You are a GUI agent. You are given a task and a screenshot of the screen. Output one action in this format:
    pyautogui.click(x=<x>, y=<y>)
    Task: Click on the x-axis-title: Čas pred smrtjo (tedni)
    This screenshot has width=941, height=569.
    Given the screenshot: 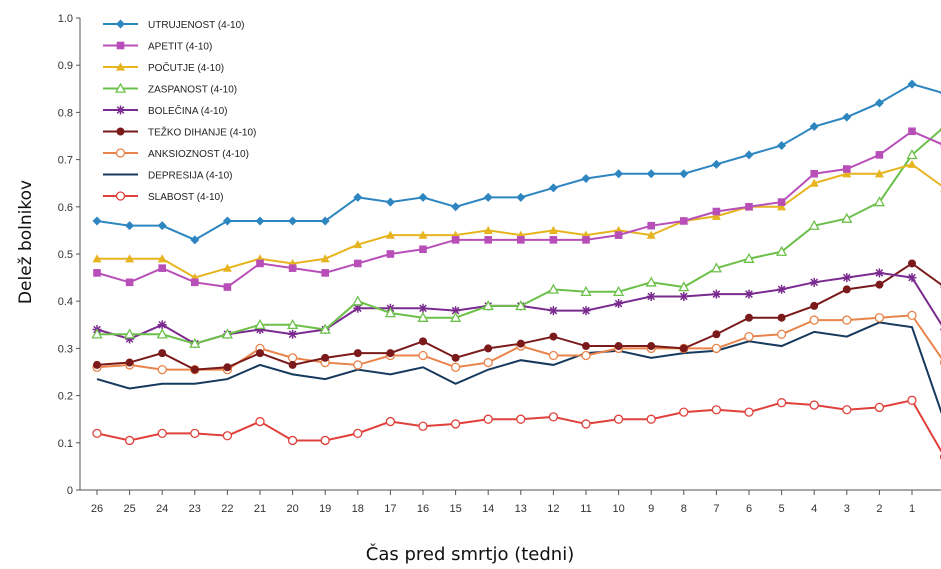 What is the action you would take?
    pyautogui.click(x=470, y=554)
    